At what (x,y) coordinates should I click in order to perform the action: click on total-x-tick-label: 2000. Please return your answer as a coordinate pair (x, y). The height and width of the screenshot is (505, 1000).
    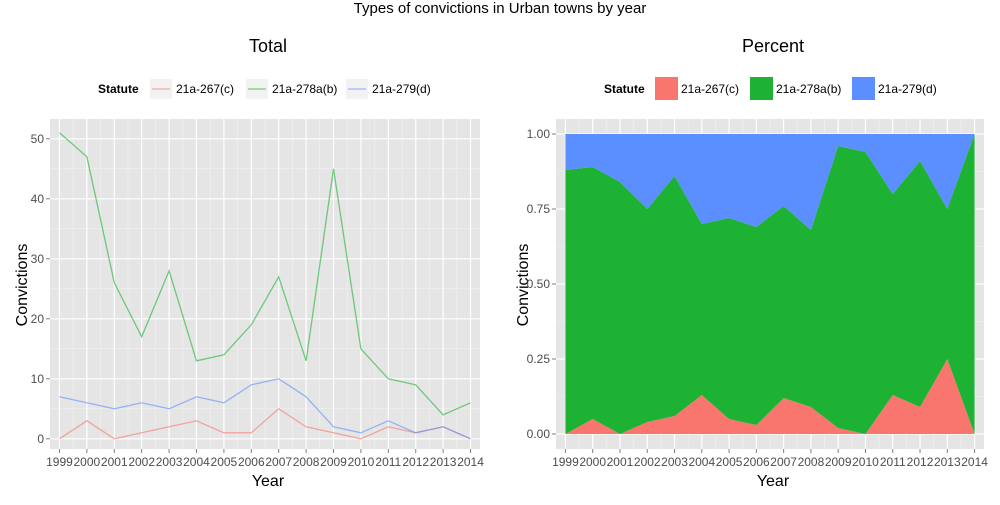
    Looking at the image, I should click on (87, 462).